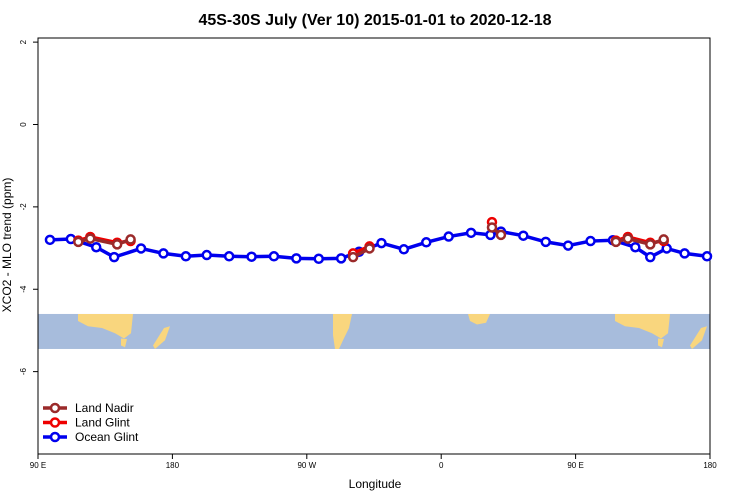 The image size is (750, 500). Describe the element at coordinates (7, 245) in the screenshot. I see `y-axis-label: XCO2 - MLO trend (ppm)` at that location.